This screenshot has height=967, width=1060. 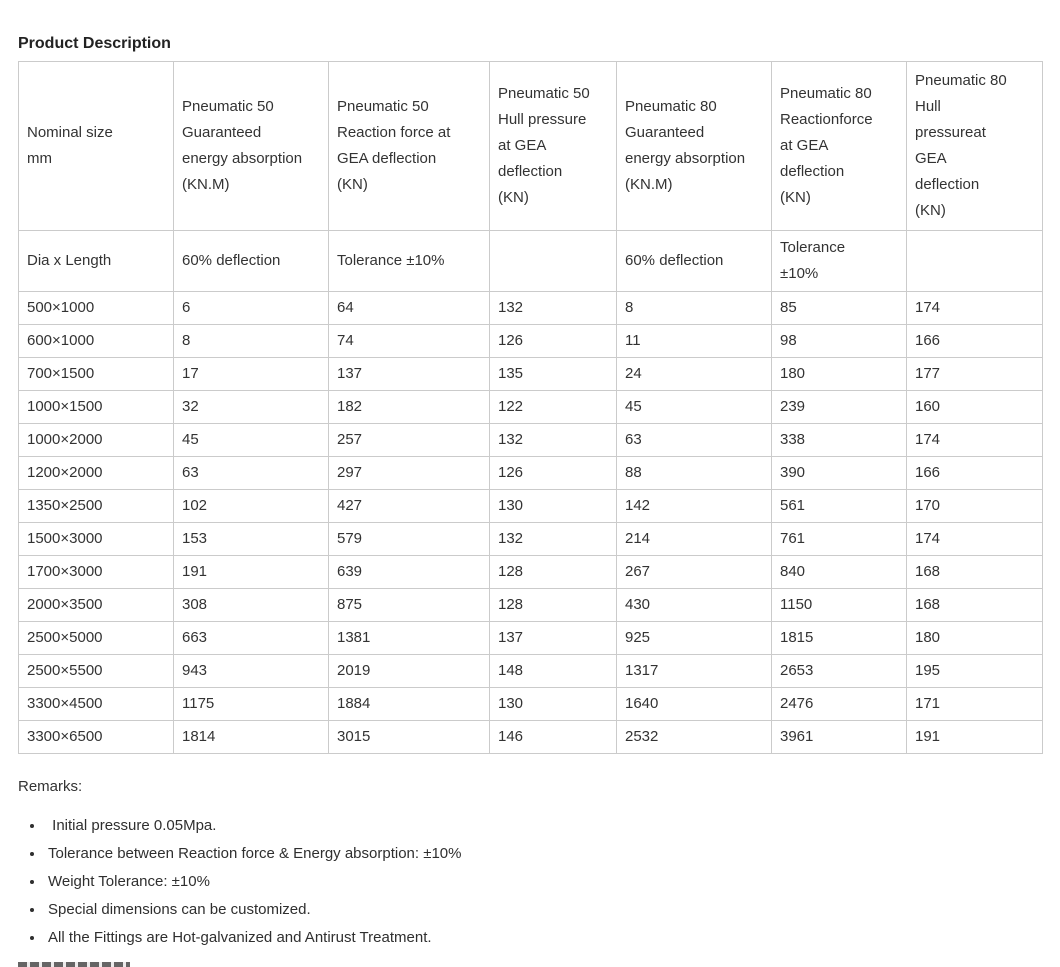 What do you see at coordinates (96, 407) in the screenshot?
I see `table-cell: 1000×1500` at bounding box center [96, 407].